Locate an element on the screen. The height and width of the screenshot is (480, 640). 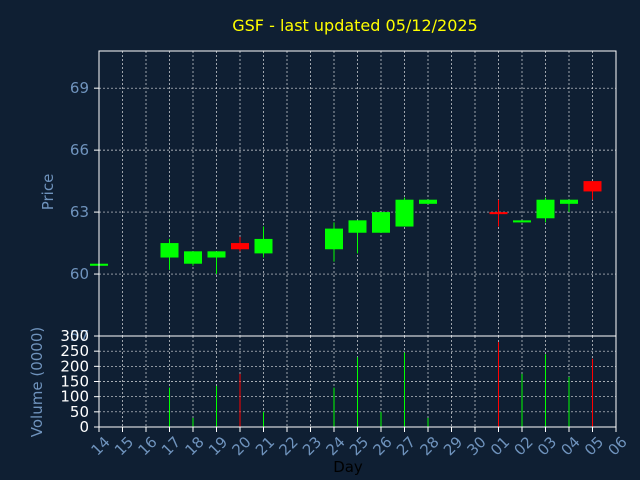
volume-tick-label: 100 is located at coordinates (74, 397).